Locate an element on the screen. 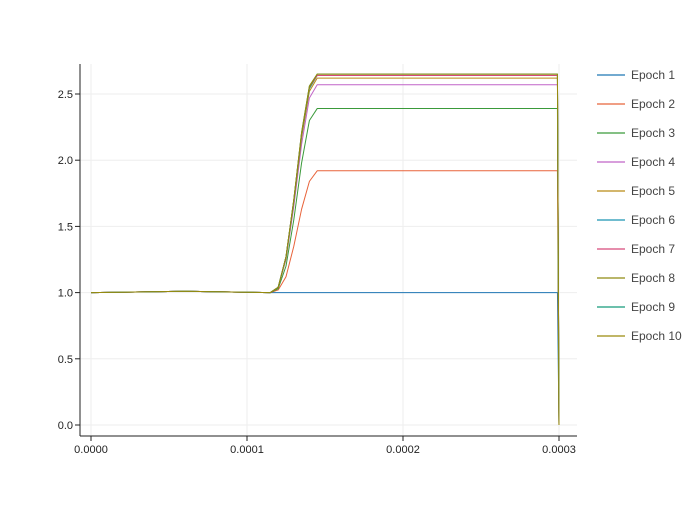 The width and height of the screenshot is (700, 505). y-tick-label: 2.0 is located at coordinates (65, 161).